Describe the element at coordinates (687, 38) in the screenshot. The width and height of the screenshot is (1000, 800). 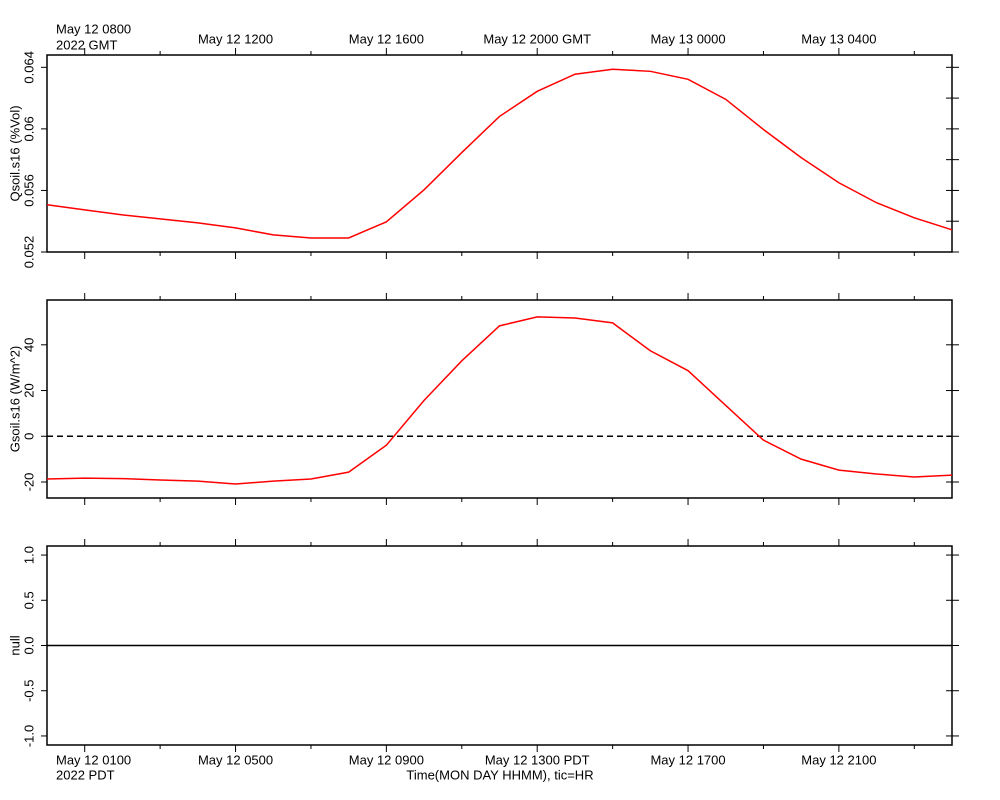
I see `top-x-tick-label: May 13 0000` at that location.